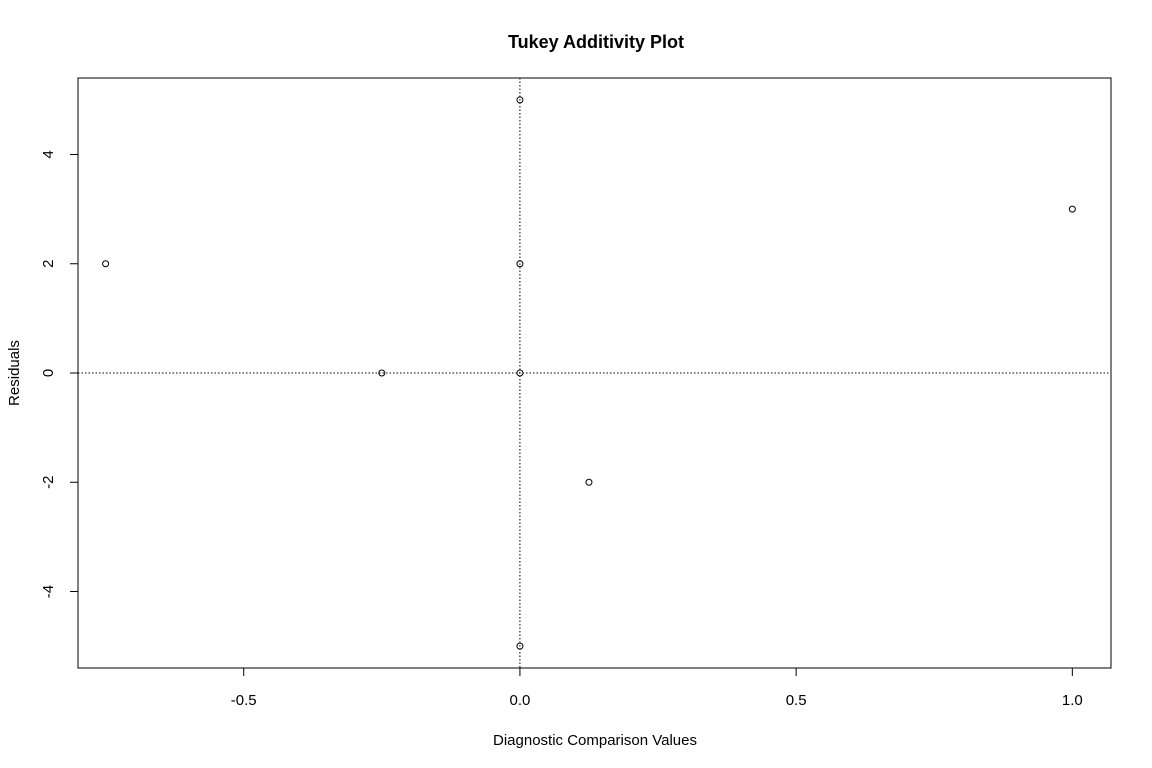  I want to click on y-axis-label: Residuals, so click(14, 373).